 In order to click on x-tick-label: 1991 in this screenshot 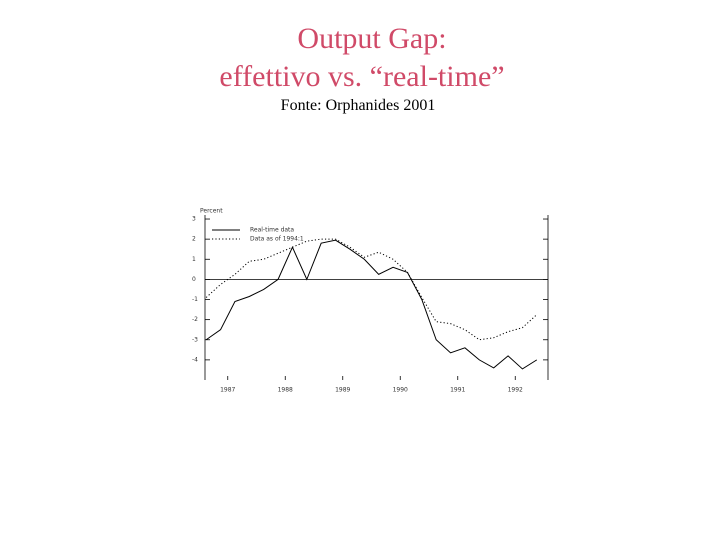, I will do `click(457, 390)`.